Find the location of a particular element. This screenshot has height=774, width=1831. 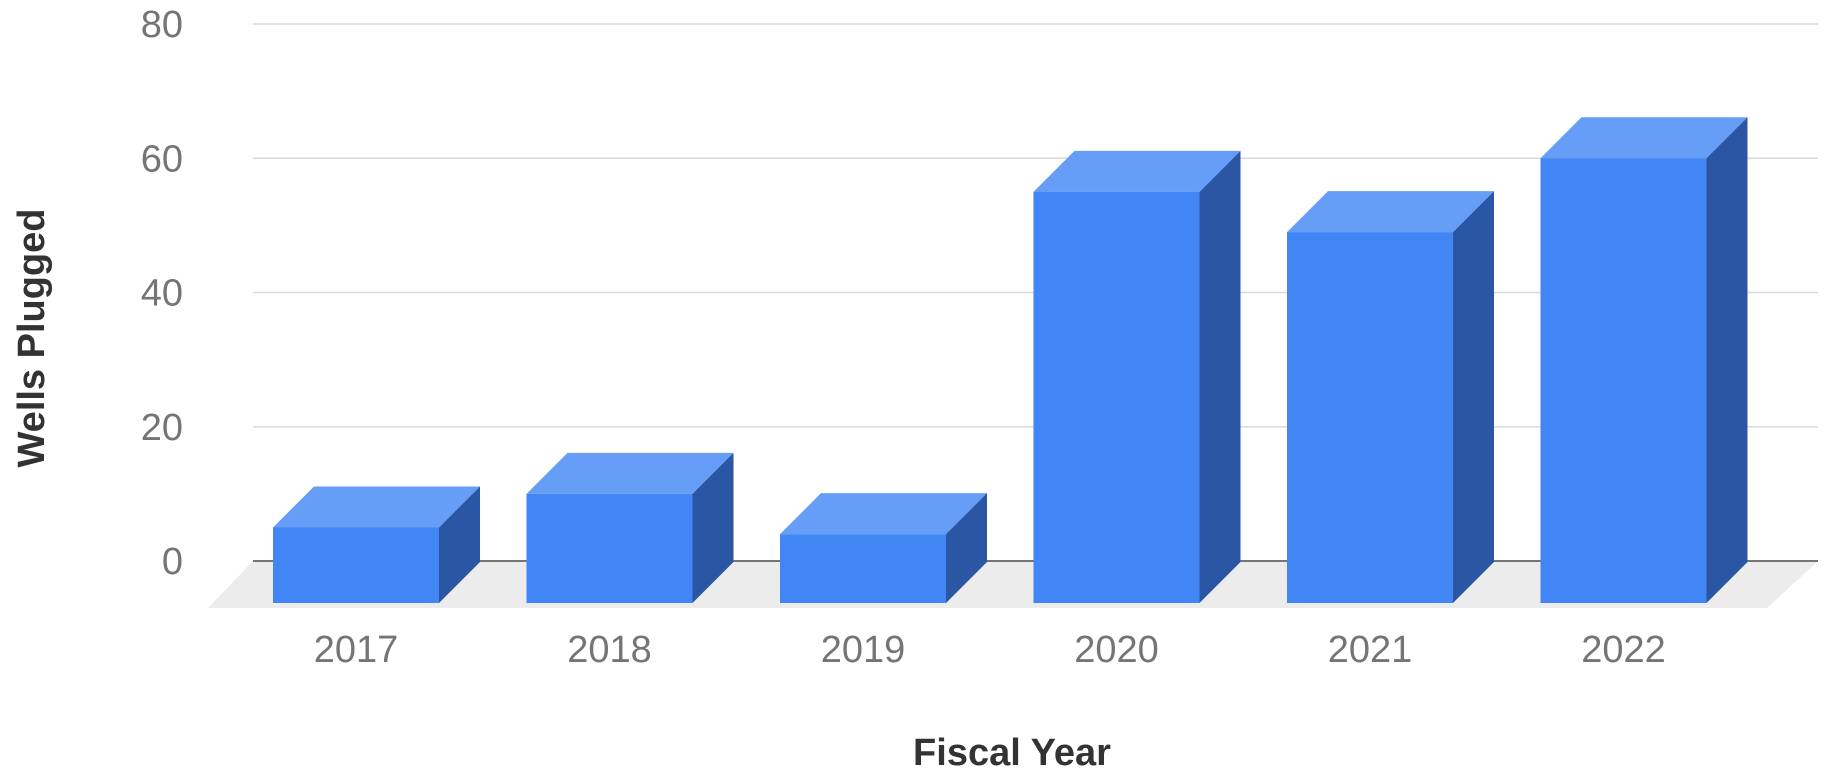

x-axis-ticks: 2017 2018 2019 2020 2021 2022 is located at coordinates (990, 650).